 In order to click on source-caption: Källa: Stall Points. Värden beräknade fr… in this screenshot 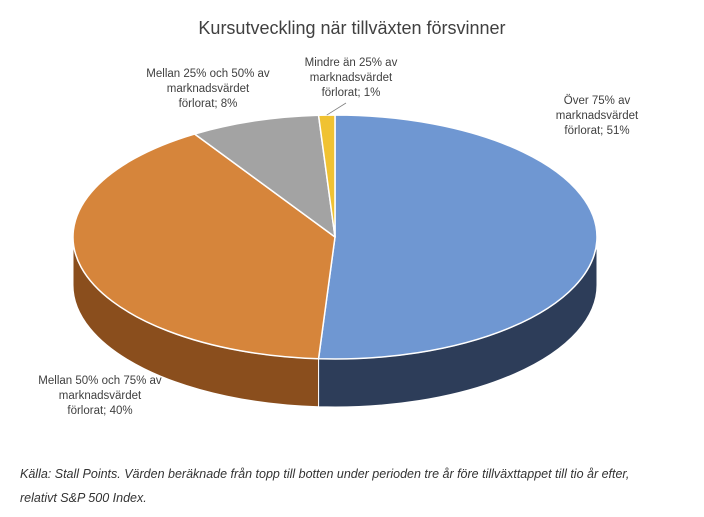, I will do `click(355, 486)`.